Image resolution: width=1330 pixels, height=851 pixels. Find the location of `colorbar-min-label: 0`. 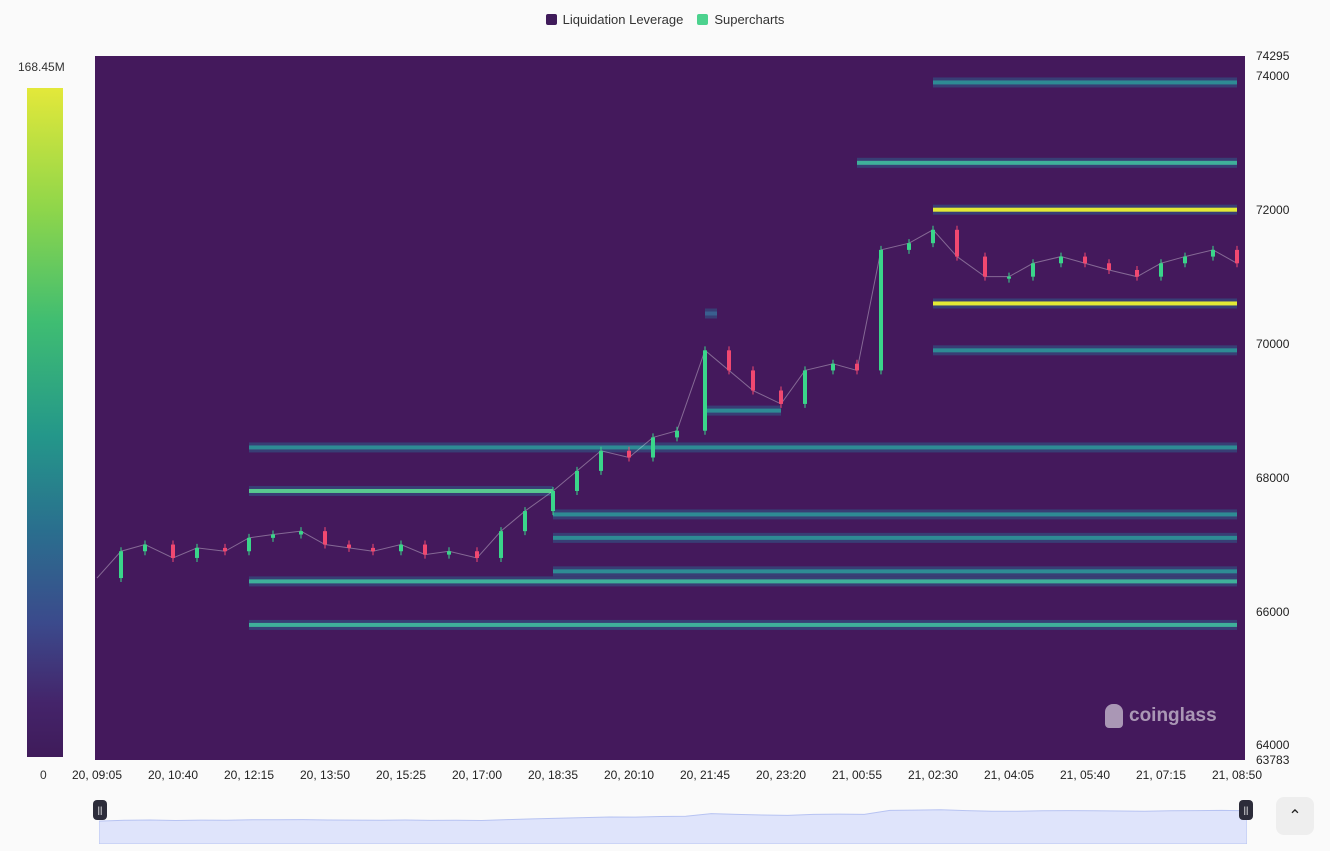

colorbar-min-label: 0 is located at coordinates (43, 775).